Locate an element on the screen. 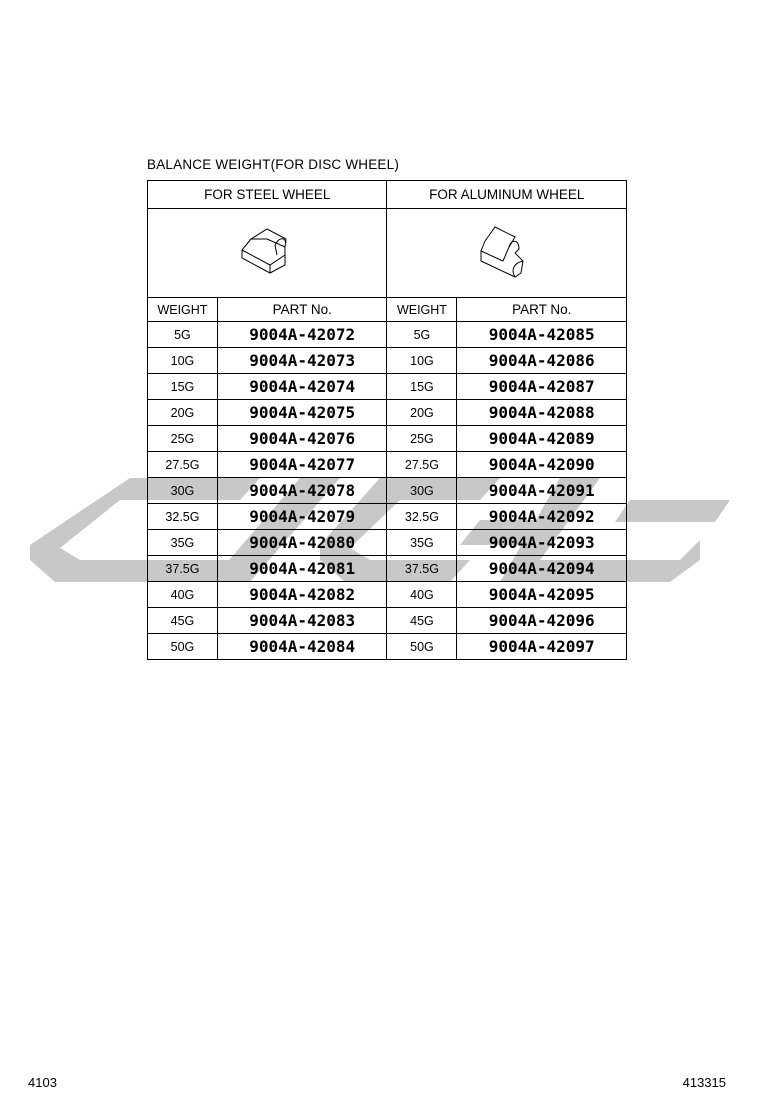 The height and width of the screenshot is (1112, 760). steel-part-number: 9004A-42072 is located at coordinates (302, 334).